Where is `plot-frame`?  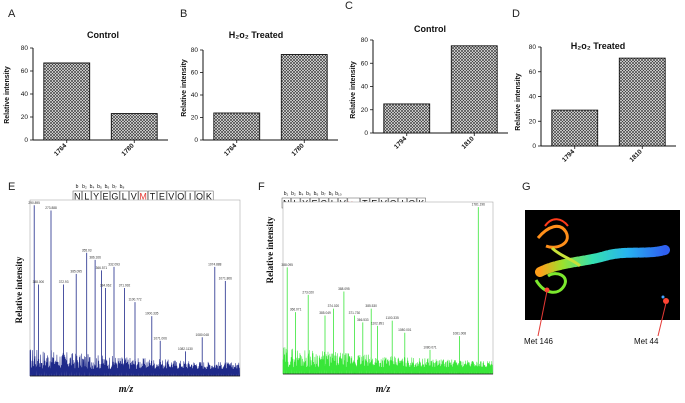 plot-frame is located at coordinates (388, 288).